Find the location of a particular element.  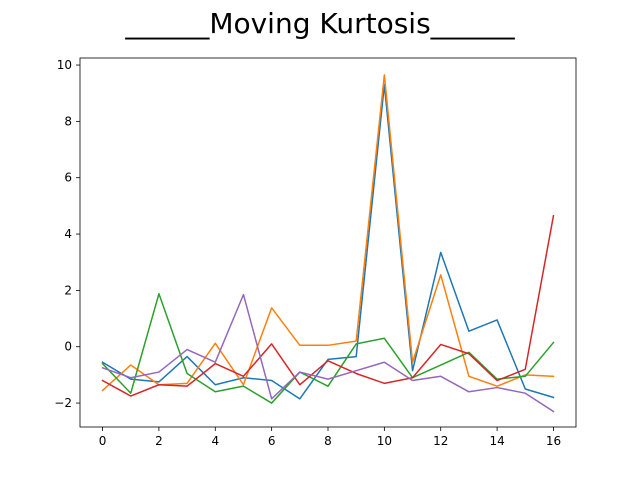

x-tick-label: 8 is located at coordinates (328, 441).